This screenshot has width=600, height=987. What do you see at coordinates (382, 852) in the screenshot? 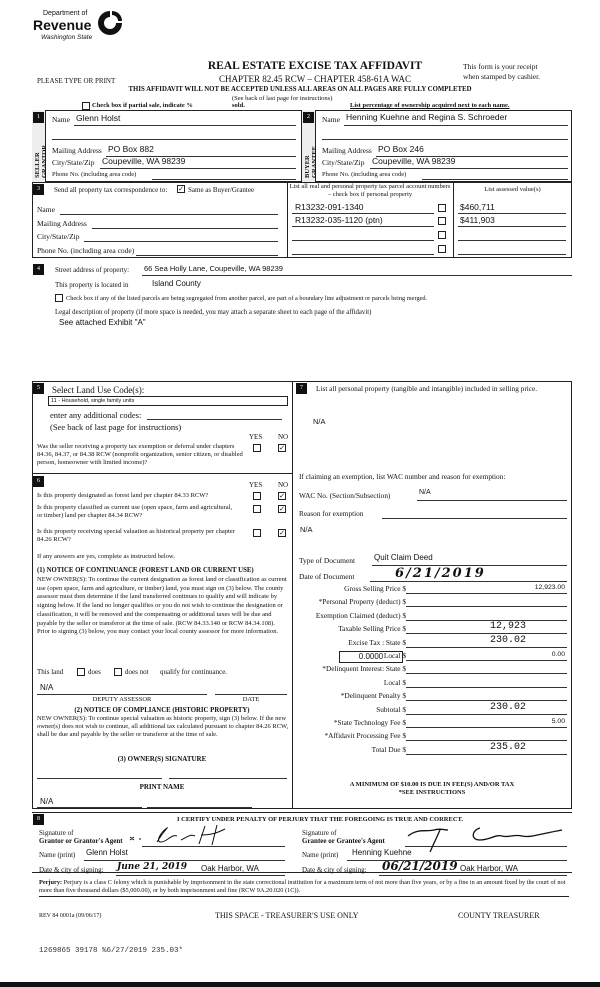
I see `grantee-name: Henning Kuehne` at bounding box center [382, 852].